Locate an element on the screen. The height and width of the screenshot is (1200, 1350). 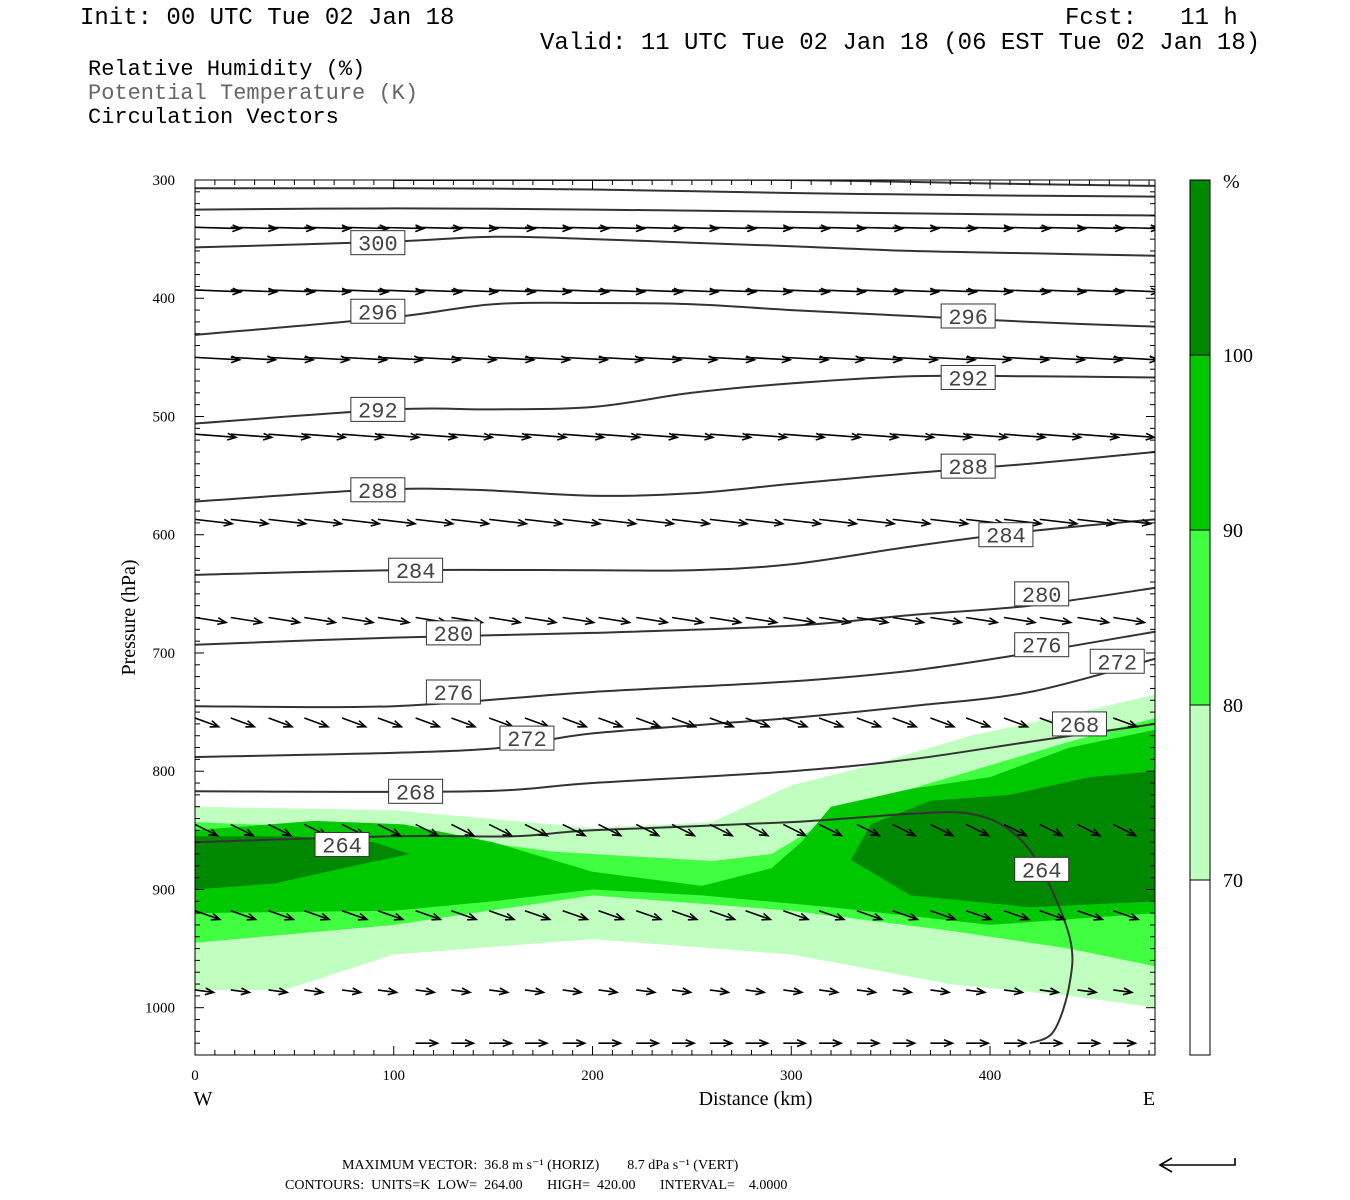
vector-4-3-shaft is located at coordinates (323, 521).